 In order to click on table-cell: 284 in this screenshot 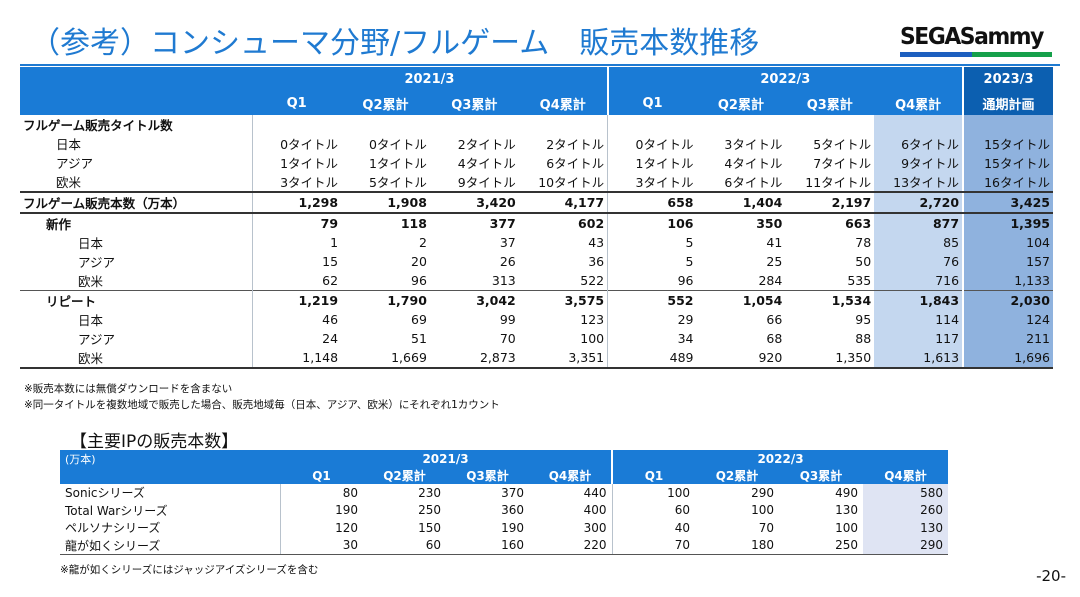, I will do `click(770, 280)`.